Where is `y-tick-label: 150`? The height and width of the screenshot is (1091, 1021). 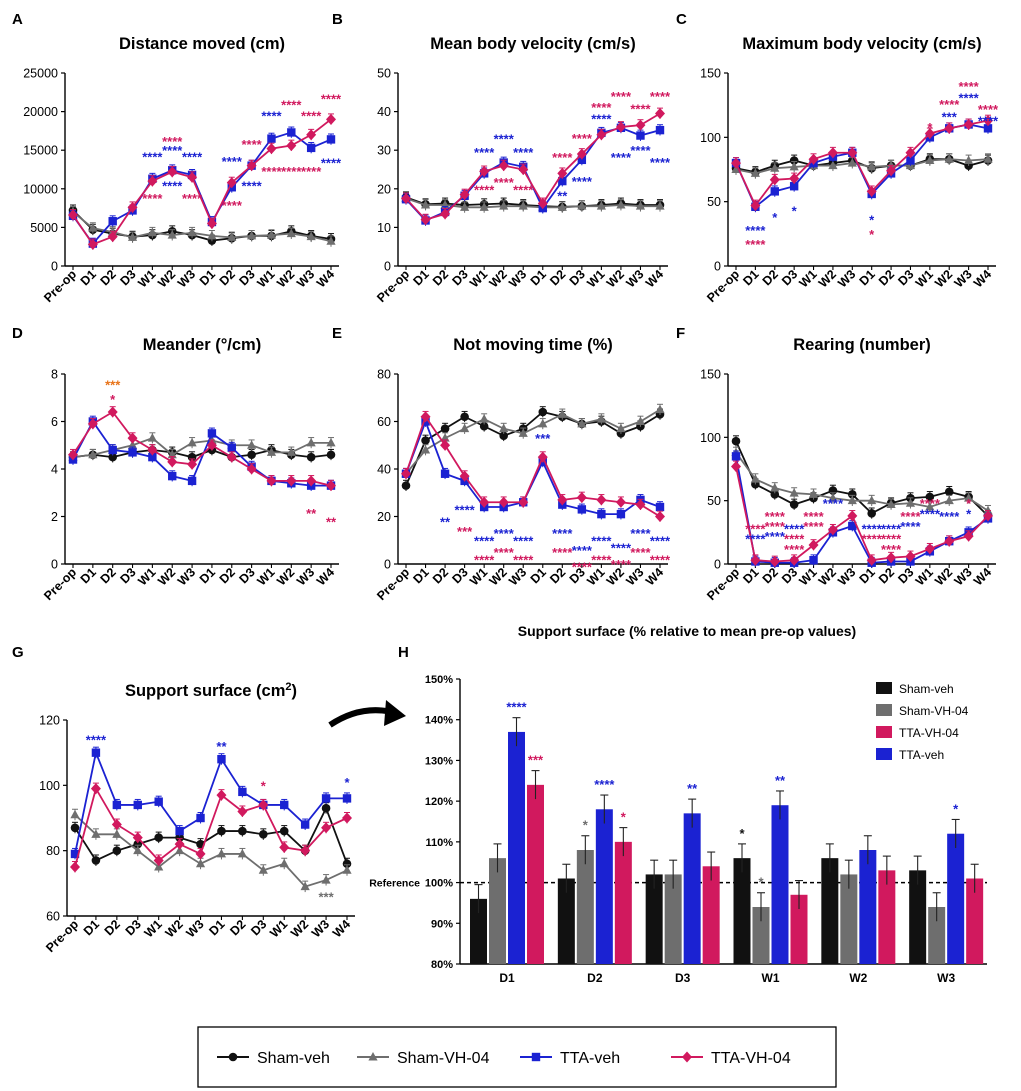 y-tick-label: 150 is located at coordinates (710, 74).